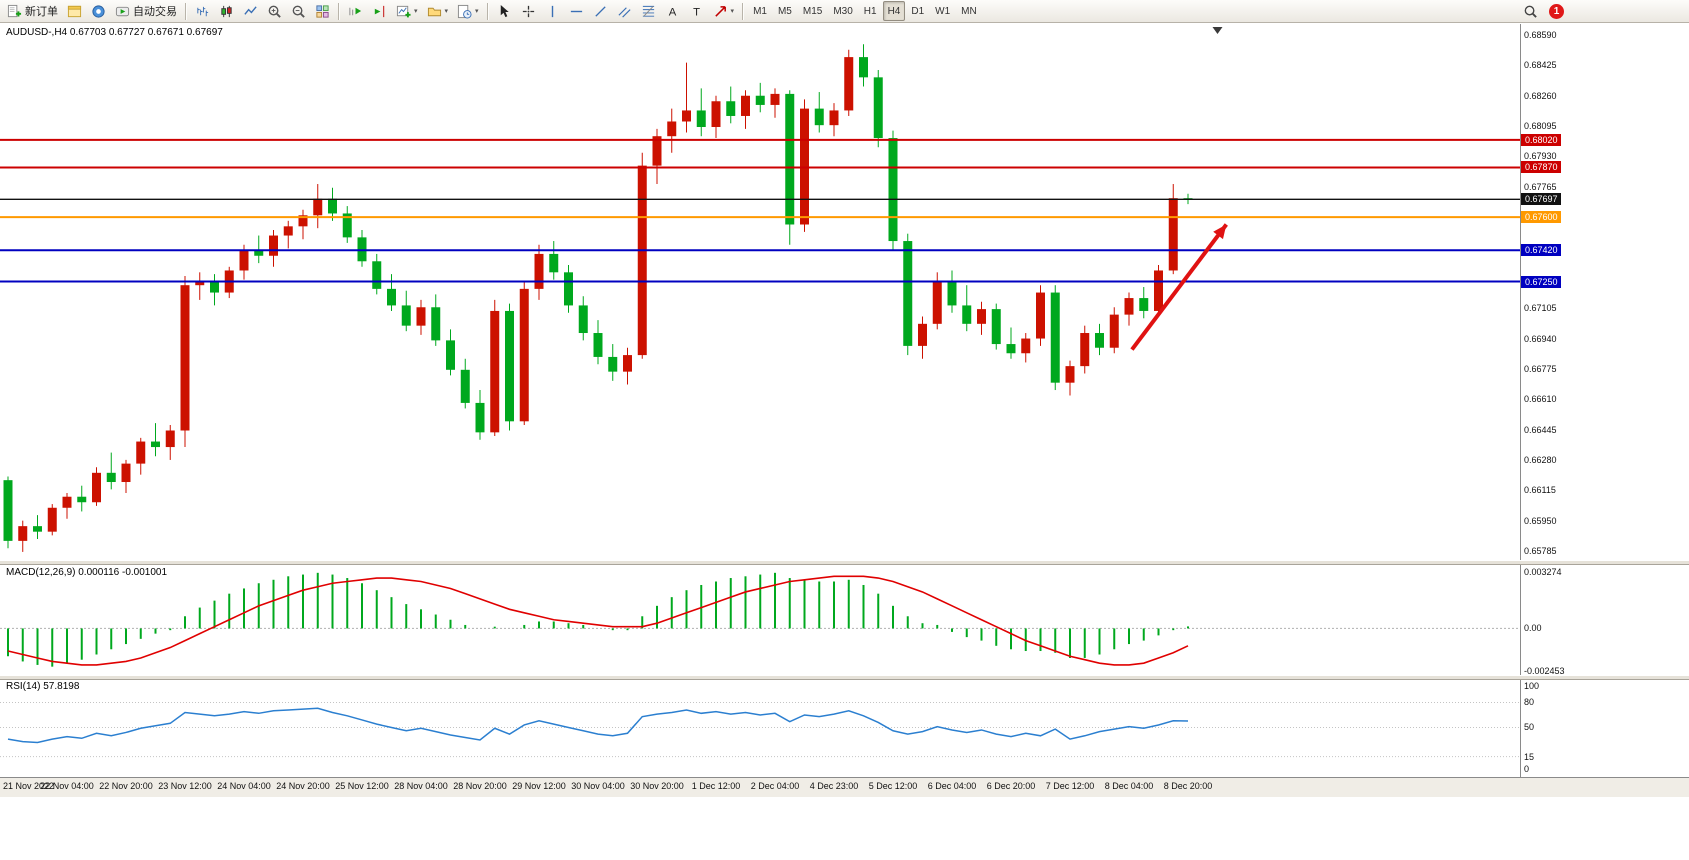 This screenshot has height=860, width=1689. I want to click on vertical-line-tool-button, so click(552, 11).